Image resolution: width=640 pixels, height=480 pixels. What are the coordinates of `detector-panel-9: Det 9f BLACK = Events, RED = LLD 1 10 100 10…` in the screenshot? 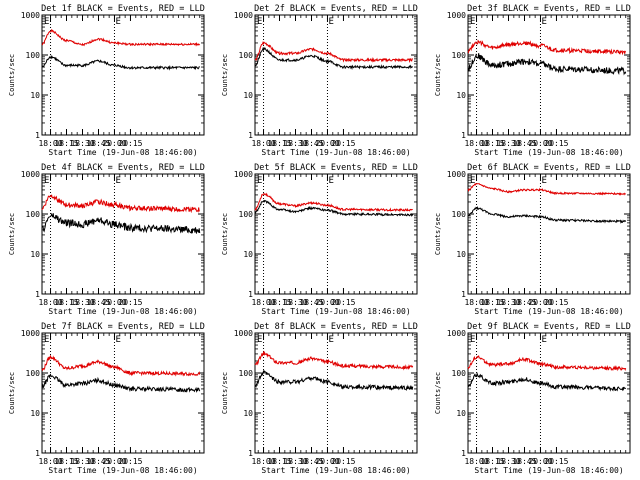 It's located at (532, 398).